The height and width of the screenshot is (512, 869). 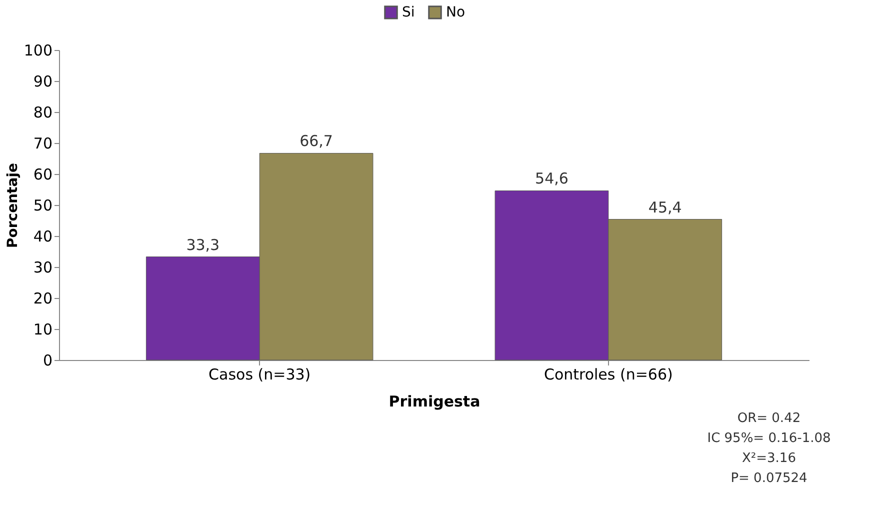 What do you see at coordinates (456, 12) in the screenshot?
I see `legend-label: No` at bounding box center [456, 12].